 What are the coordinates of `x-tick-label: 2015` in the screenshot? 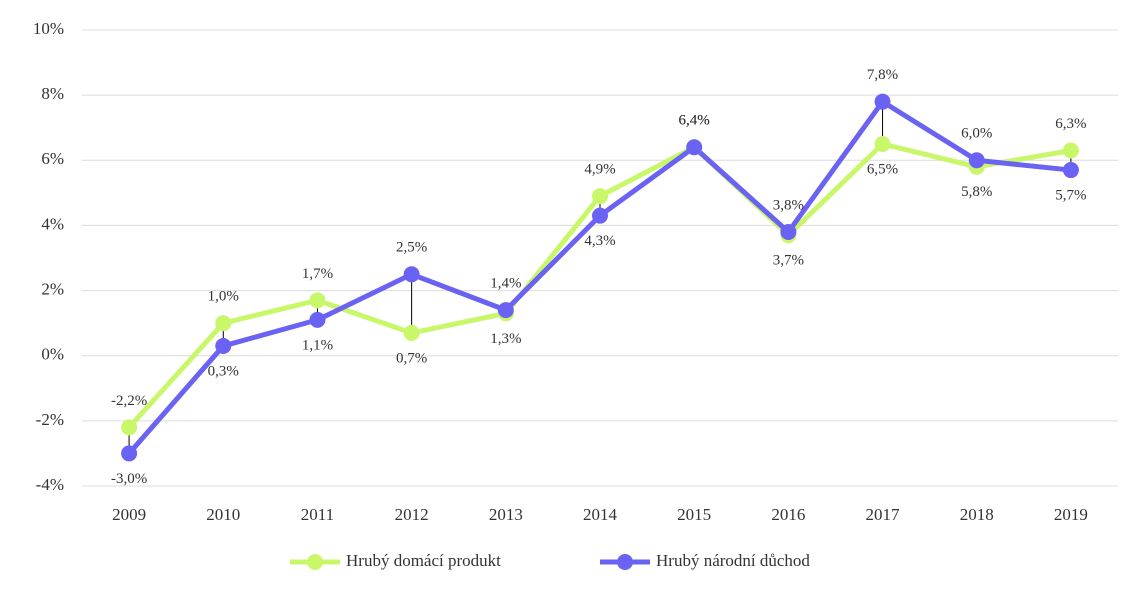 It's located at (694, 514).